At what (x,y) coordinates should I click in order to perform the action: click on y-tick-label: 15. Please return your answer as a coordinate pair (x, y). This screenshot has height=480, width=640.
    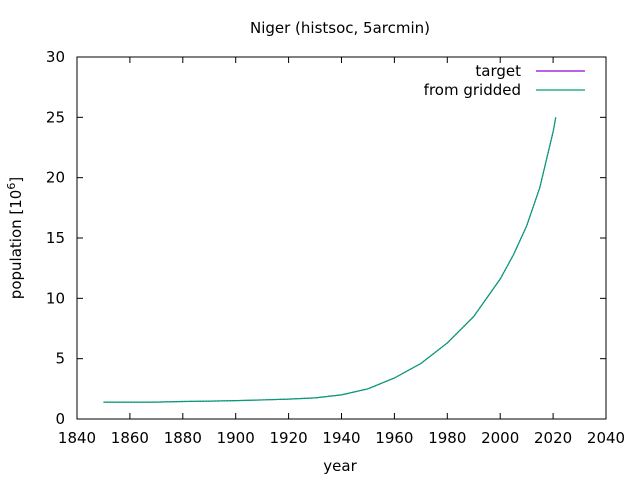
    Looking at the image, I should click on (55, 238).